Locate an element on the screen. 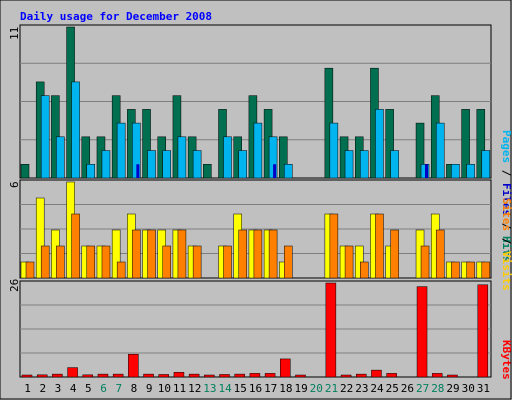 The width and height of the screenshot is (512, 400). legend-panel1-text: Pages / Files / Hits is located at coordinates (506, 196).